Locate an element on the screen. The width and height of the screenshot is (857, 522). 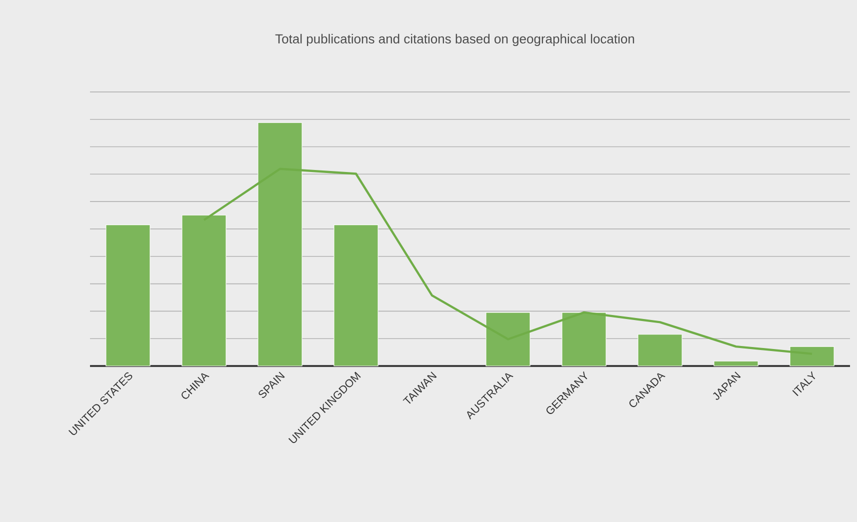
chart-title: Total publications and citations based on geographical location is located at coordinates (454, 40).